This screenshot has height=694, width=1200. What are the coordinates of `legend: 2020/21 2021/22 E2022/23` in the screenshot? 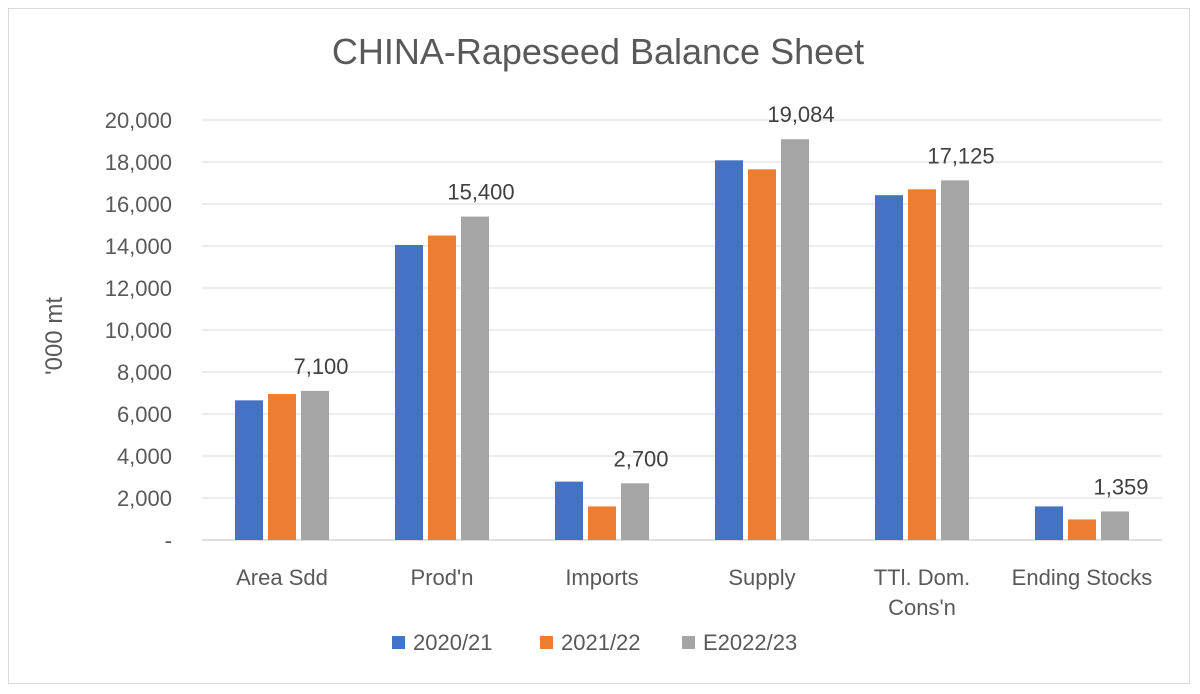 It's located at (594, 642).